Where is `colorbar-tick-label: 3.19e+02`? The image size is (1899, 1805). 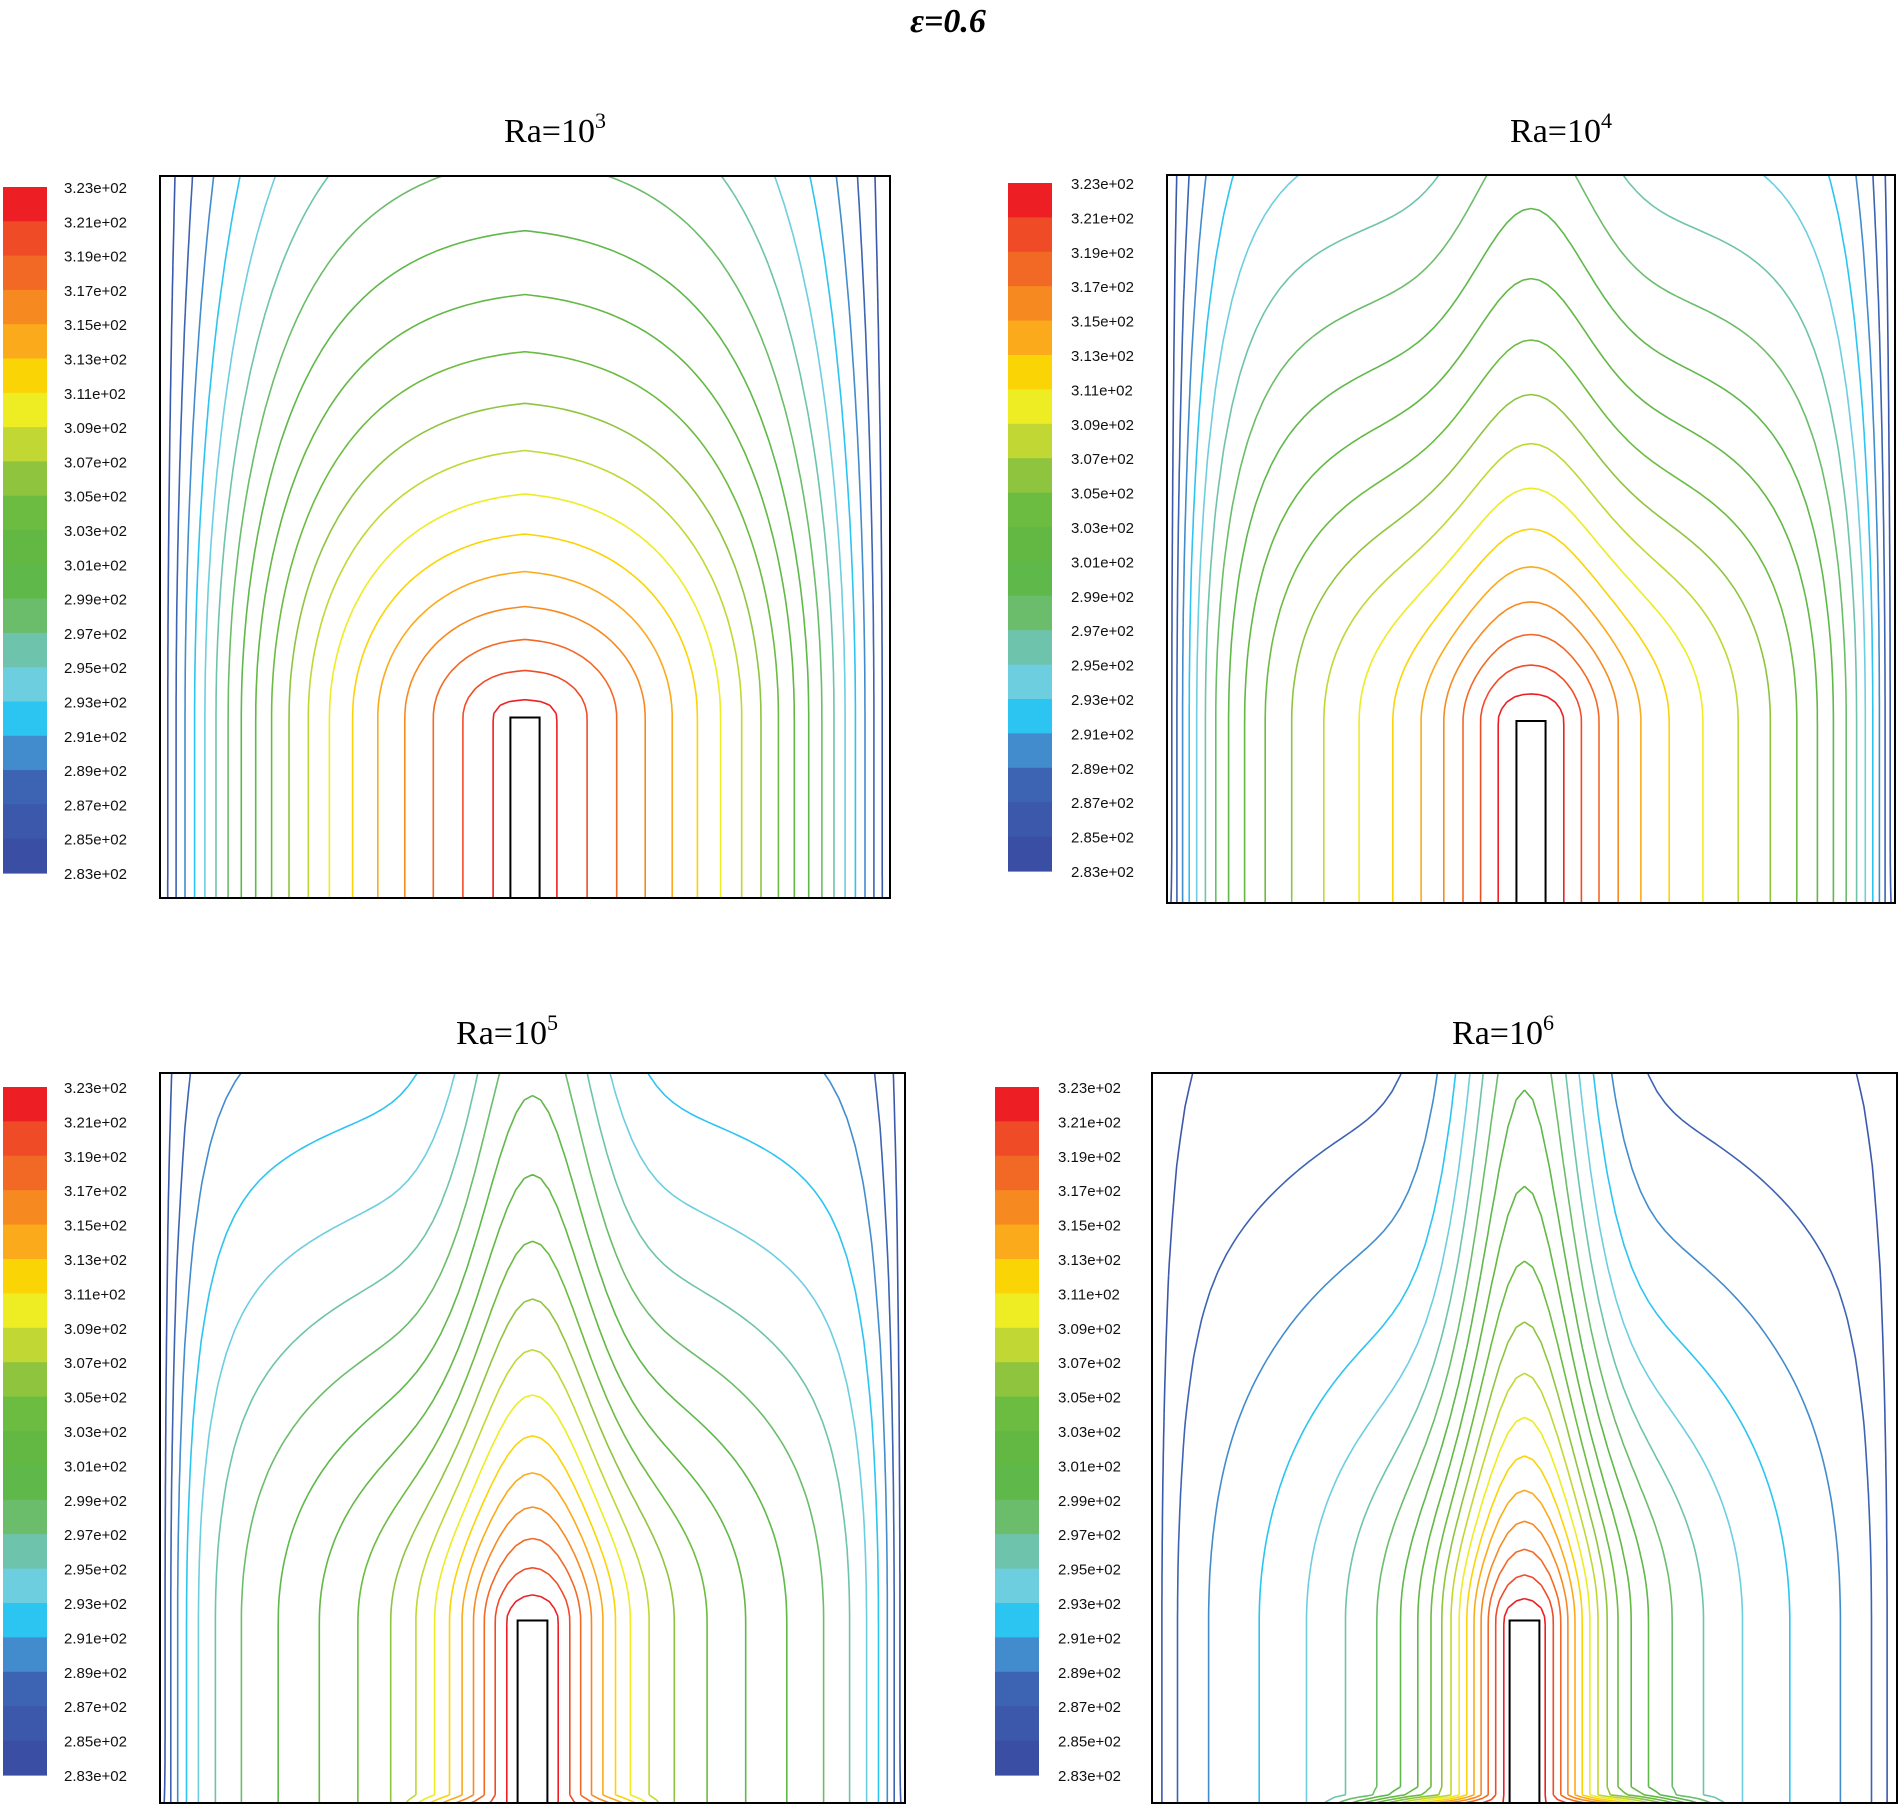 colorbar-tick-label: 3.19e+02 is located at coordinates (95, 1157).